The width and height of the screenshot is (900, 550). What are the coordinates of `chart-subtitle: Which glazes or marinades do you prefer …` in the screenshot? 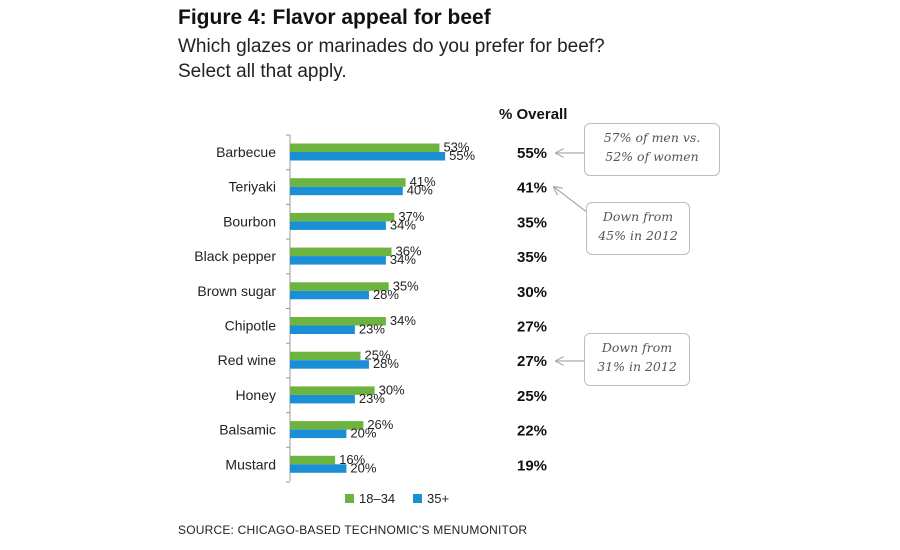 It's located at (458, 59).